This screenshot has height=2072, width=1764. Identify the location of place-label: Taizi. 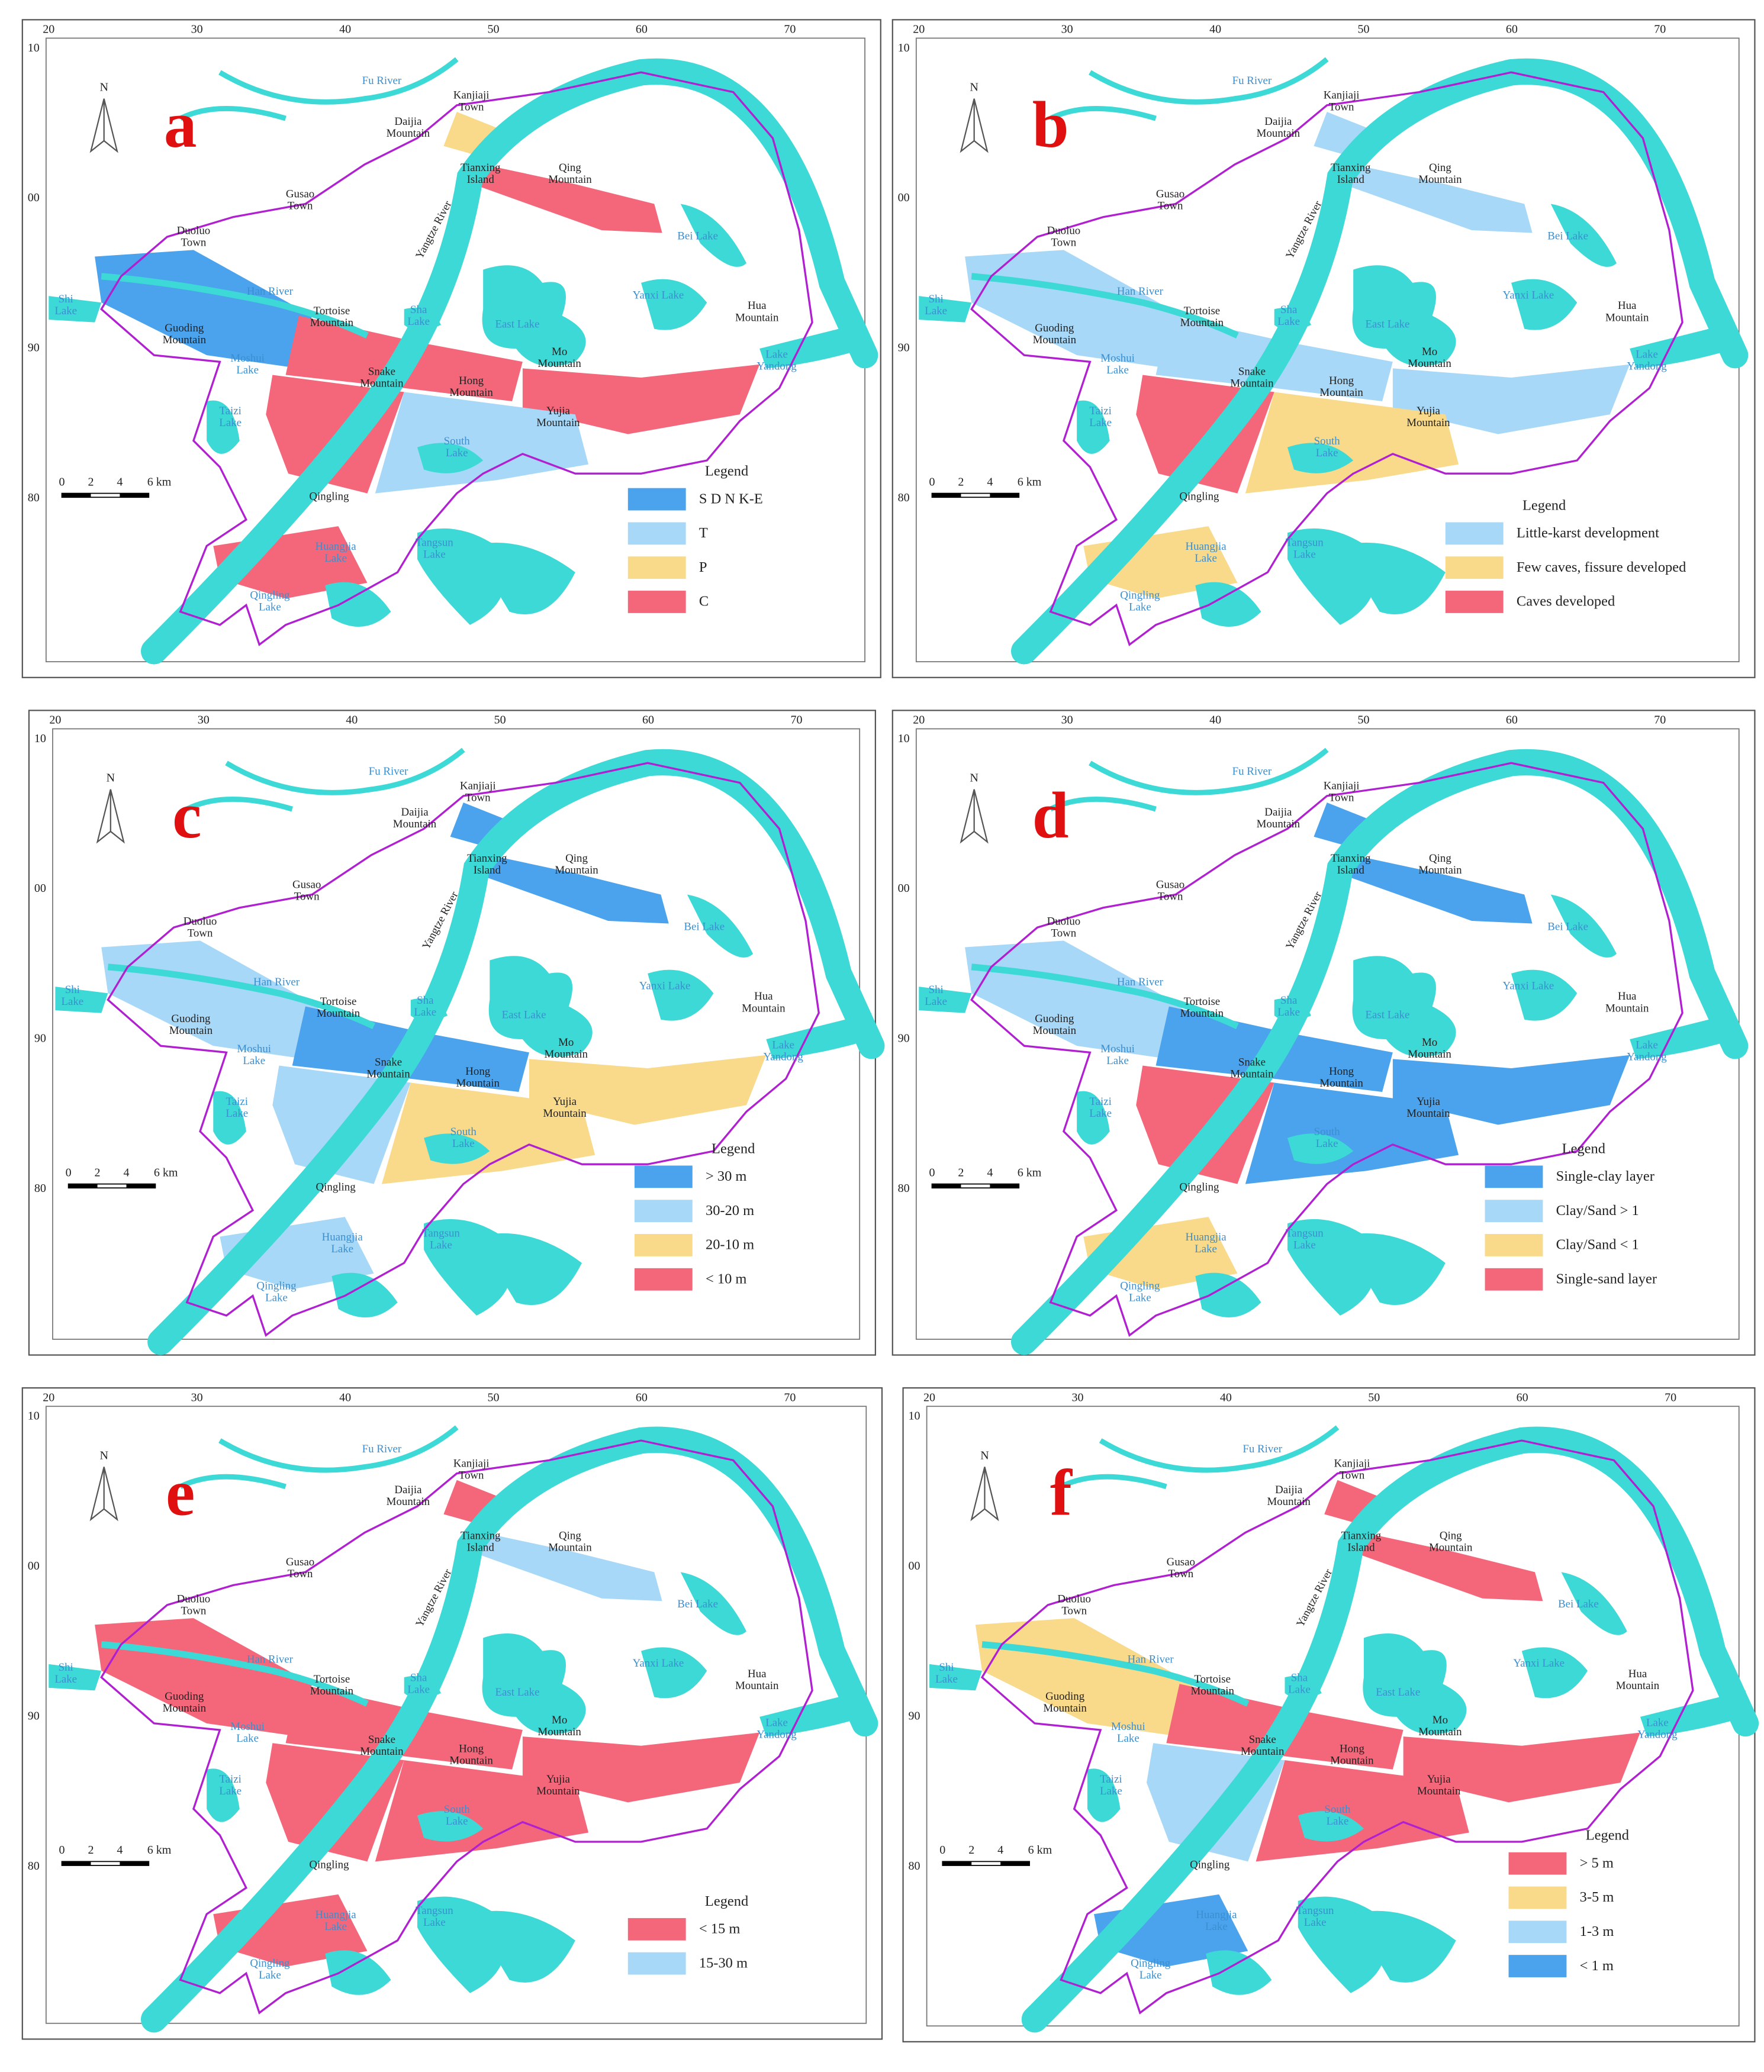
(1100, 411).